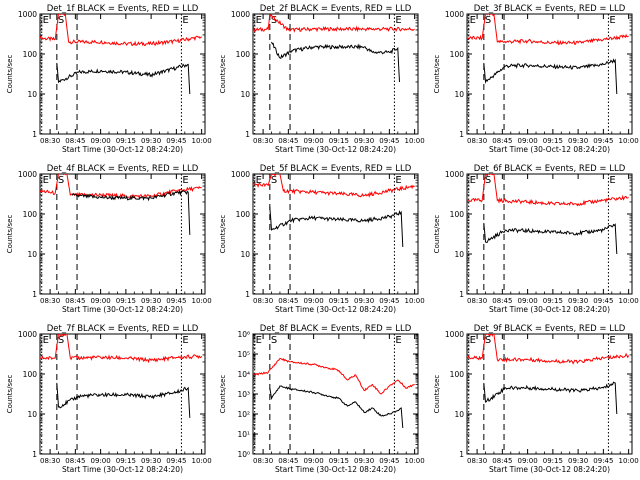  Describe the element at coordinates (243, 374) in the screenshot. I see `y-tick-label: 10⁴` at that location.